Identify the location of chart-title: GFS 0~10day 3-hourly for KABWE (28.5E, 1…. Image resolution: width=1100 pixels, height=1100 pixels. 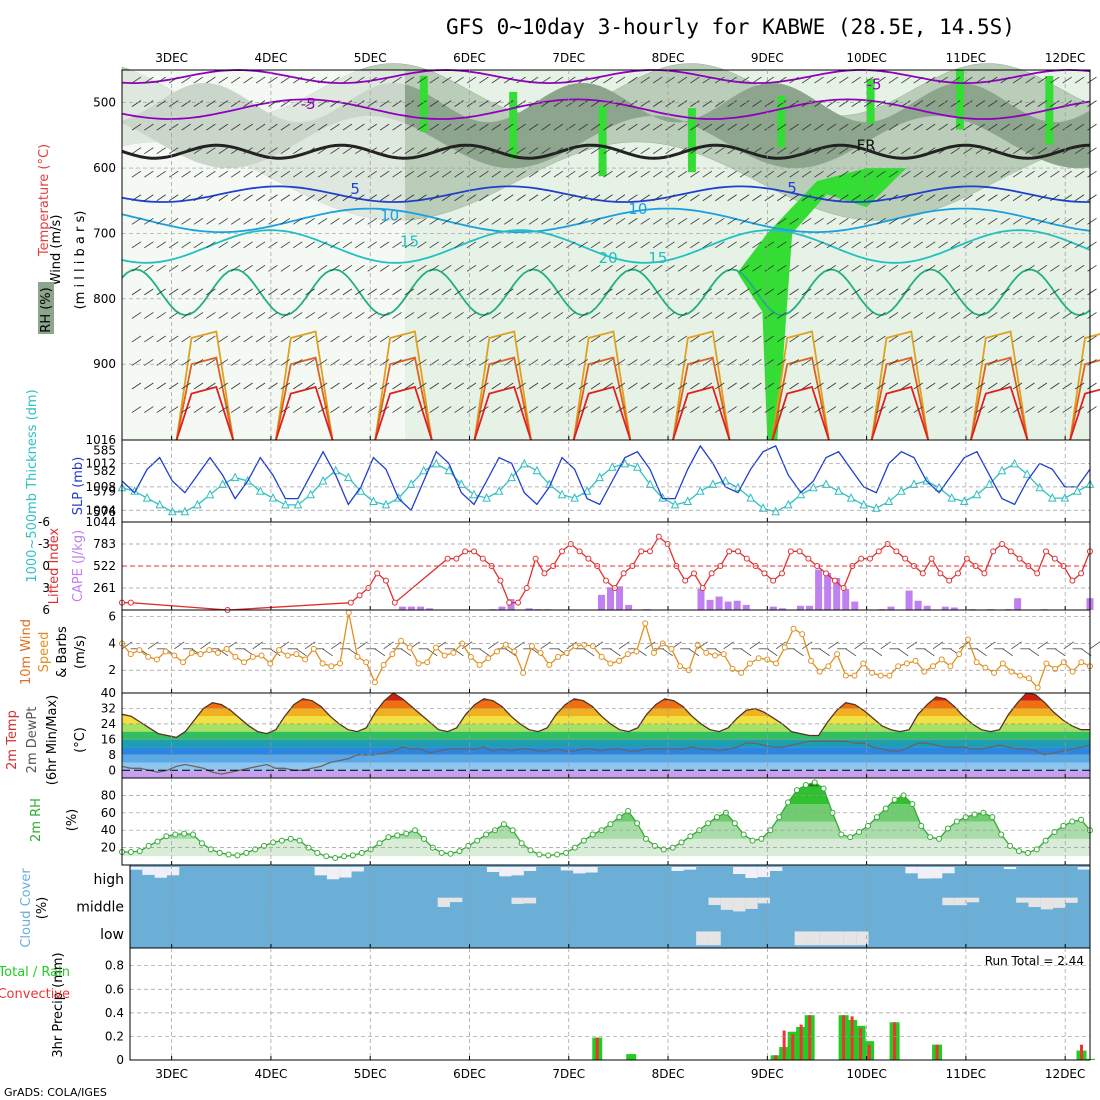
(730, 27).